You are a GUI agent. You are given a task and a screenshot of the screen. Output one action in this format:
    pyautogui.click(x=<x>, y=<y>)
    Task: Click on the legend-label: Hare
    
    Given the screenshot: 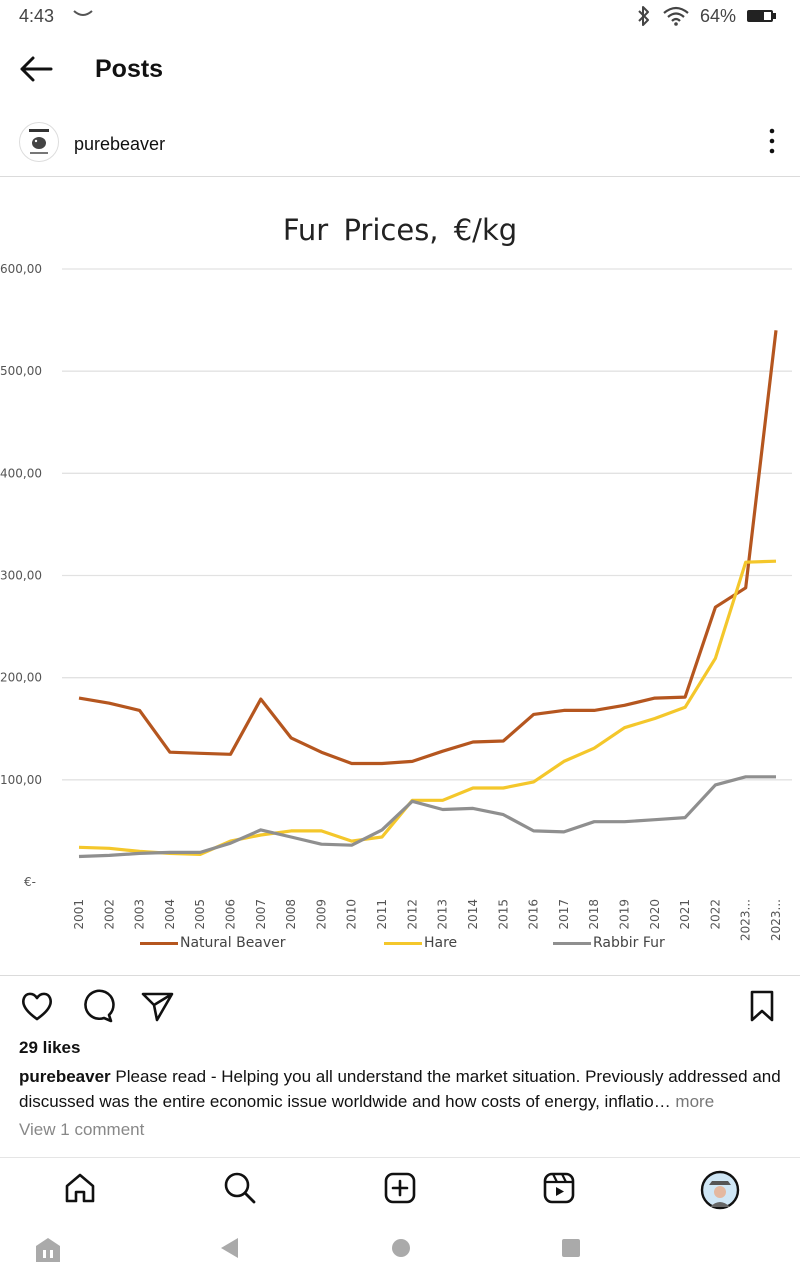 What is the action you would take?
    pyautogui.click(x=441, y=943)
    